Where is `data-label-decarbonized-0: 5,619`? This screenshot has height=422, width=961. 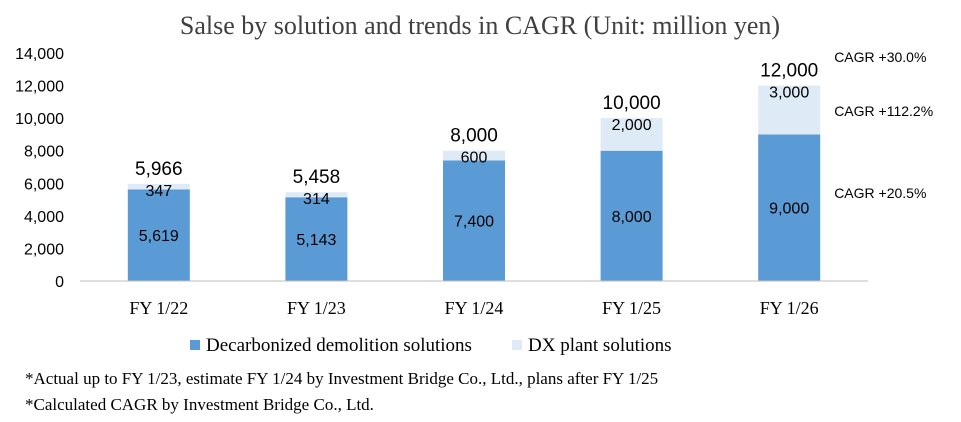 data-label-decarbonized-0: 5,619 is located at coordinates (159, 236).